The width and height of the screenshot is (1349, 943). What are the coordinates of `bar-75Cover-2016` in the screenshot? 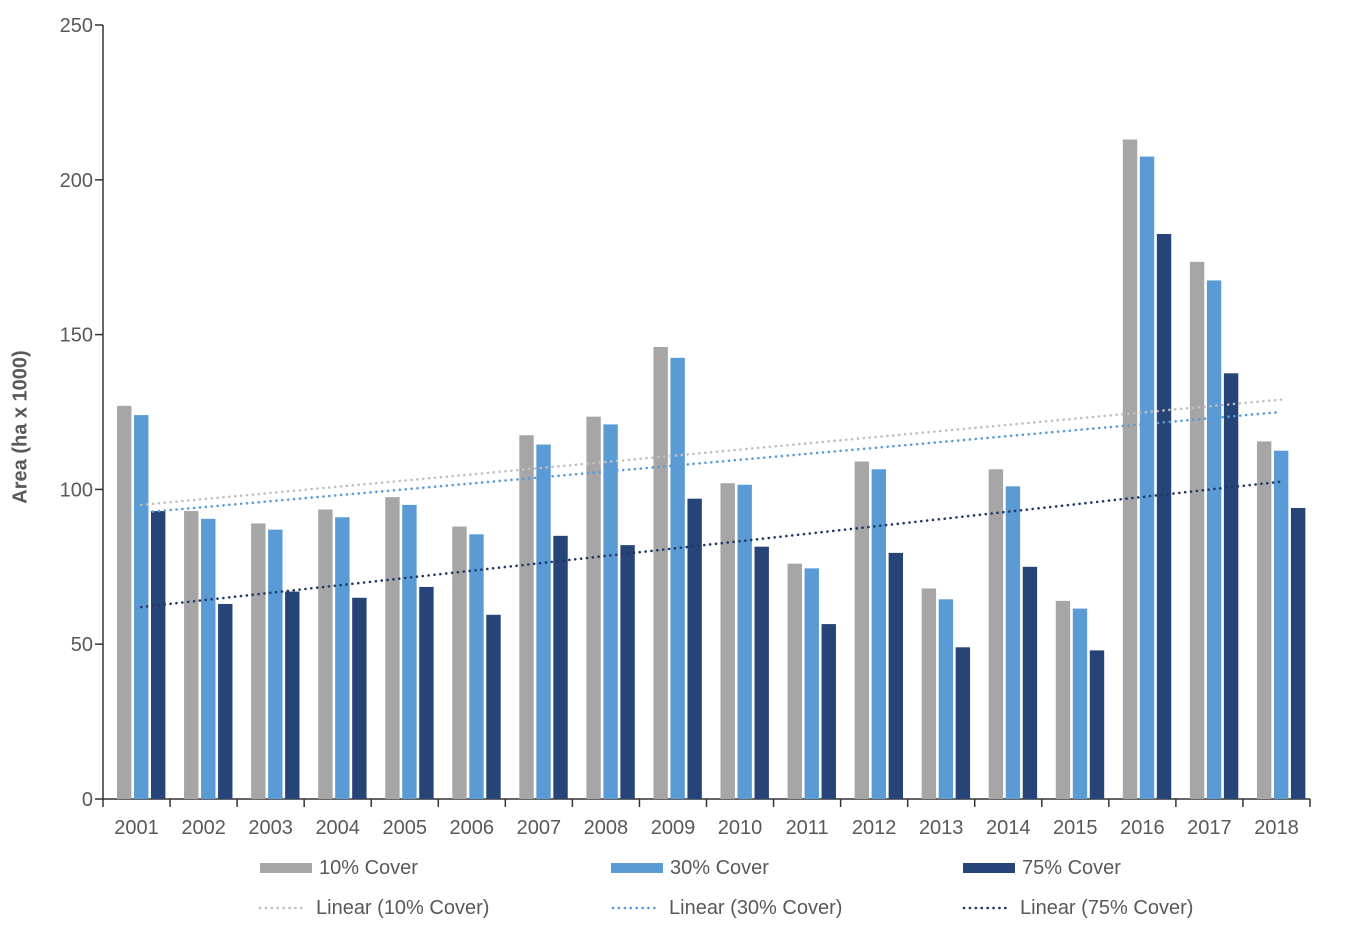 It's located at (1164, 516).